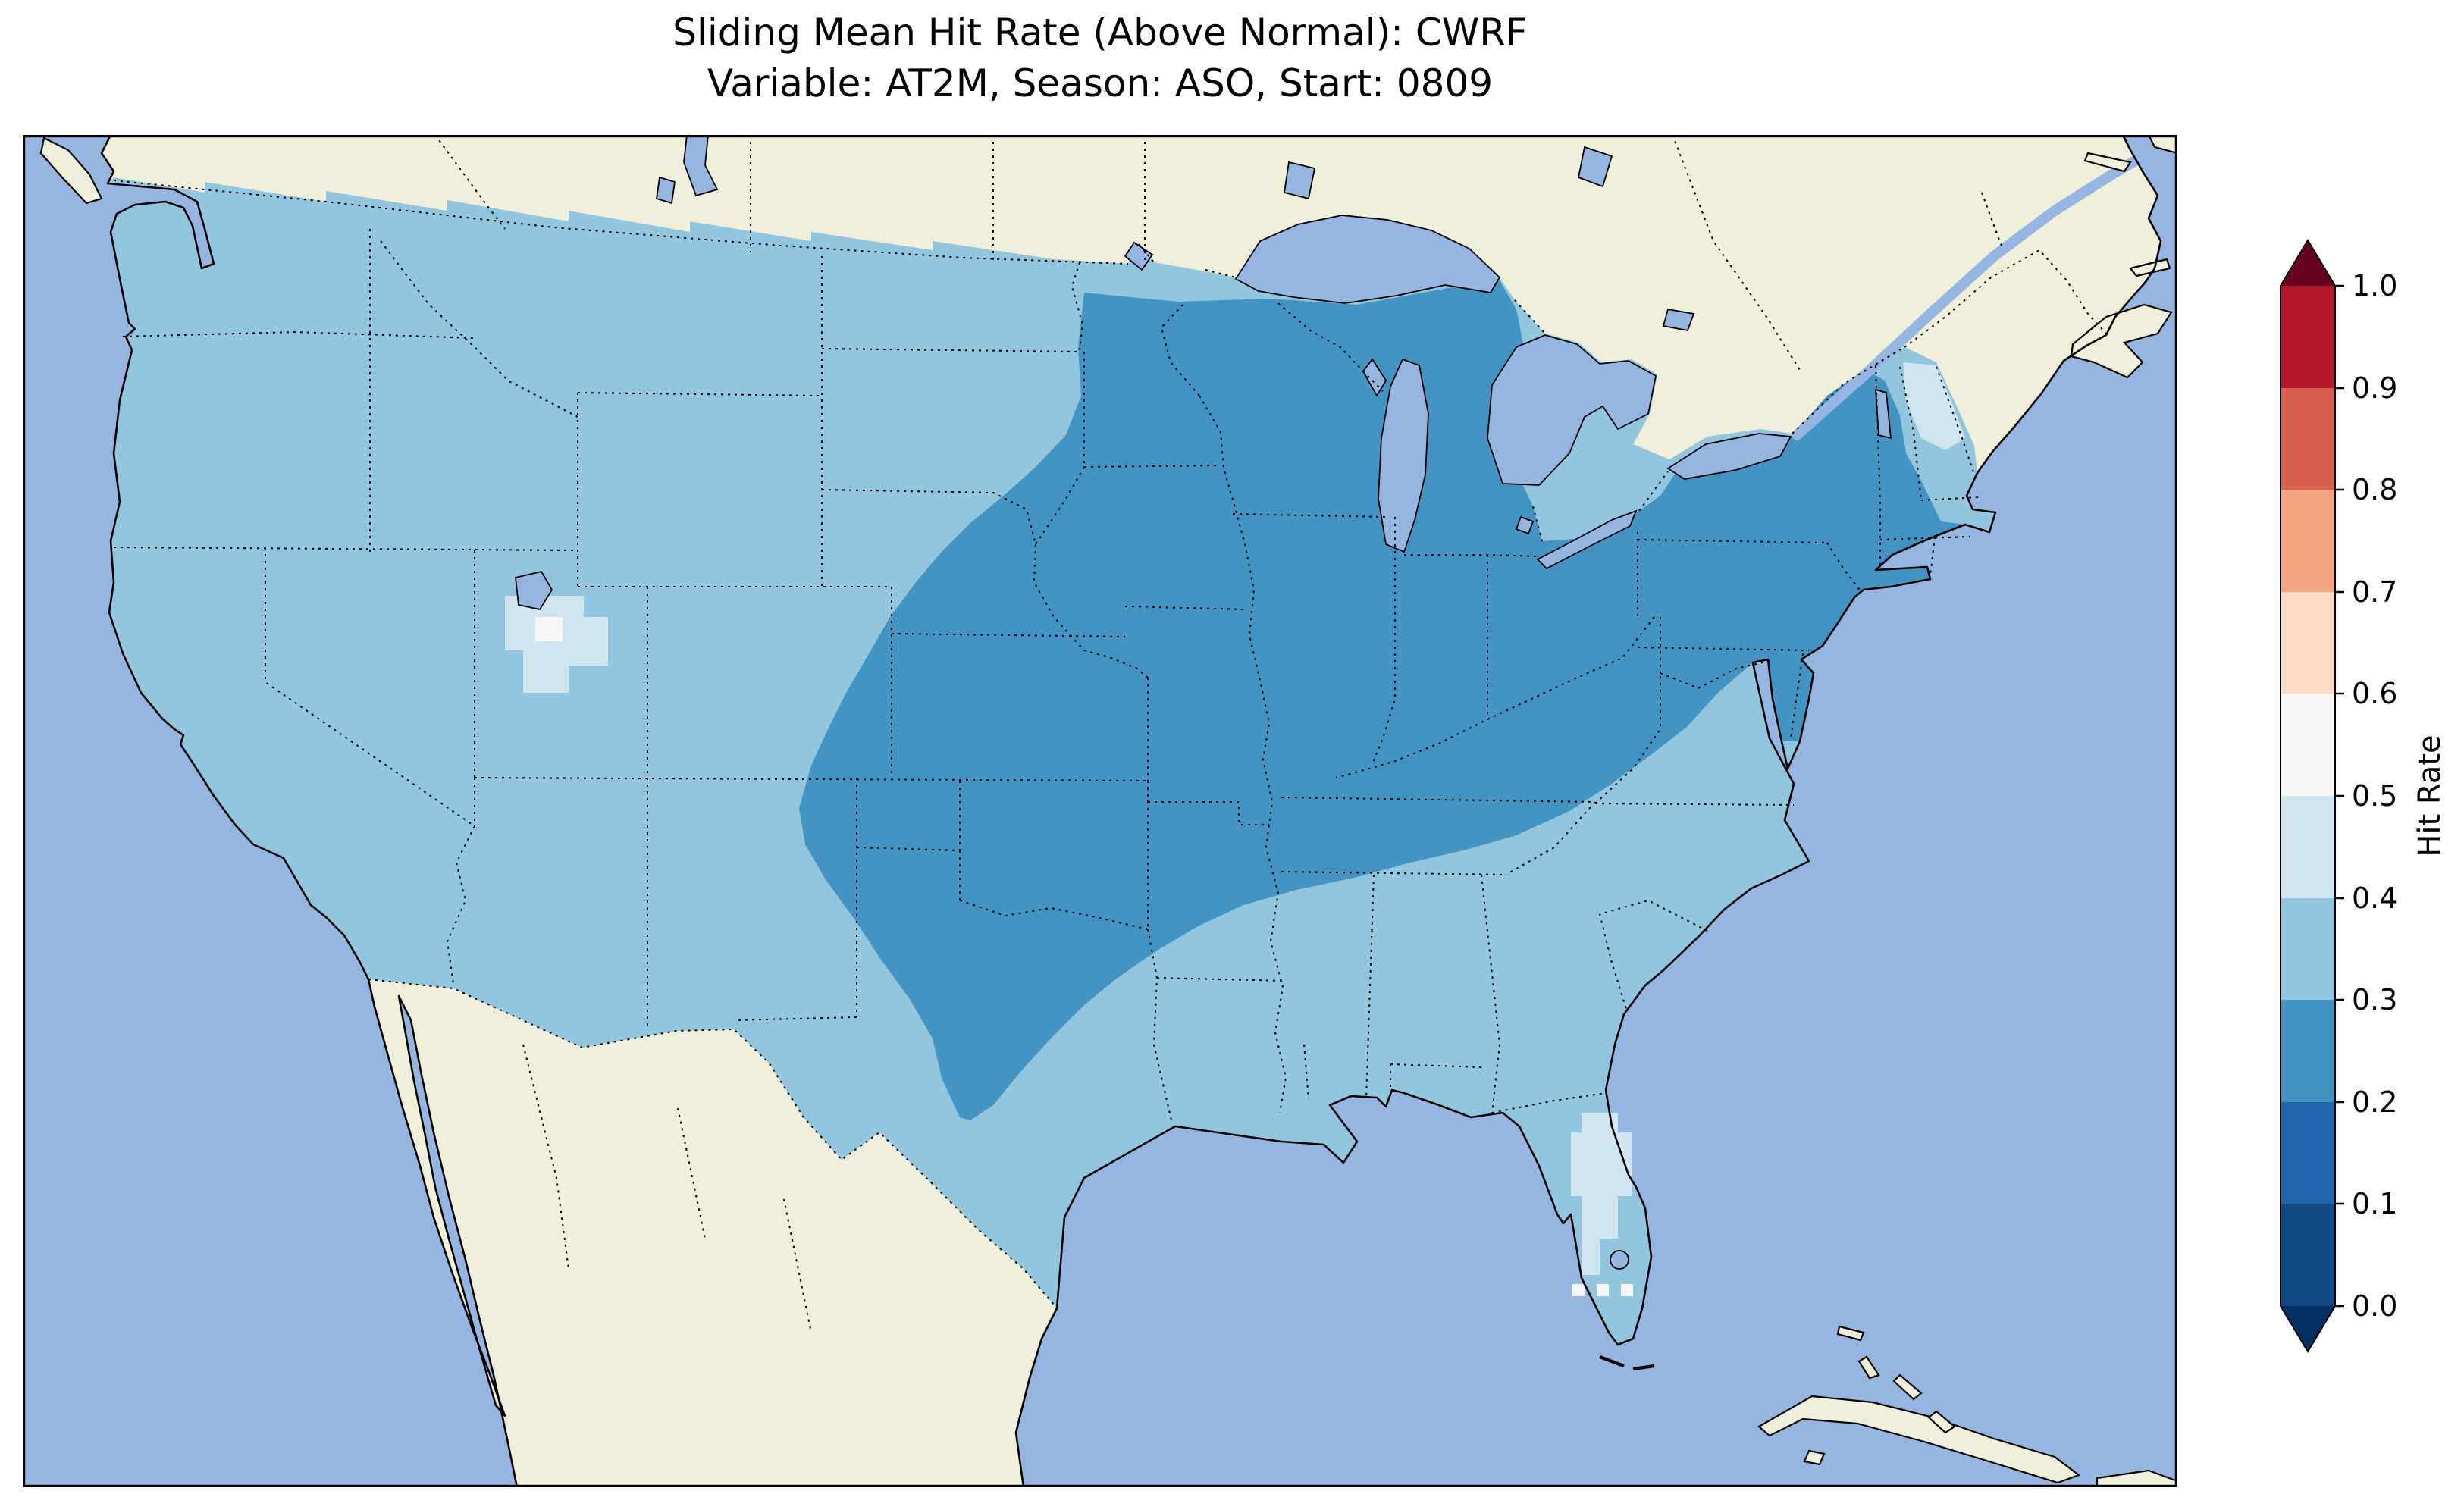 The image size is (2464, 1494). Describe the element at coordinates (2308, 1328) in the screenshot. I see `colorbar-under-arrow` at that location.